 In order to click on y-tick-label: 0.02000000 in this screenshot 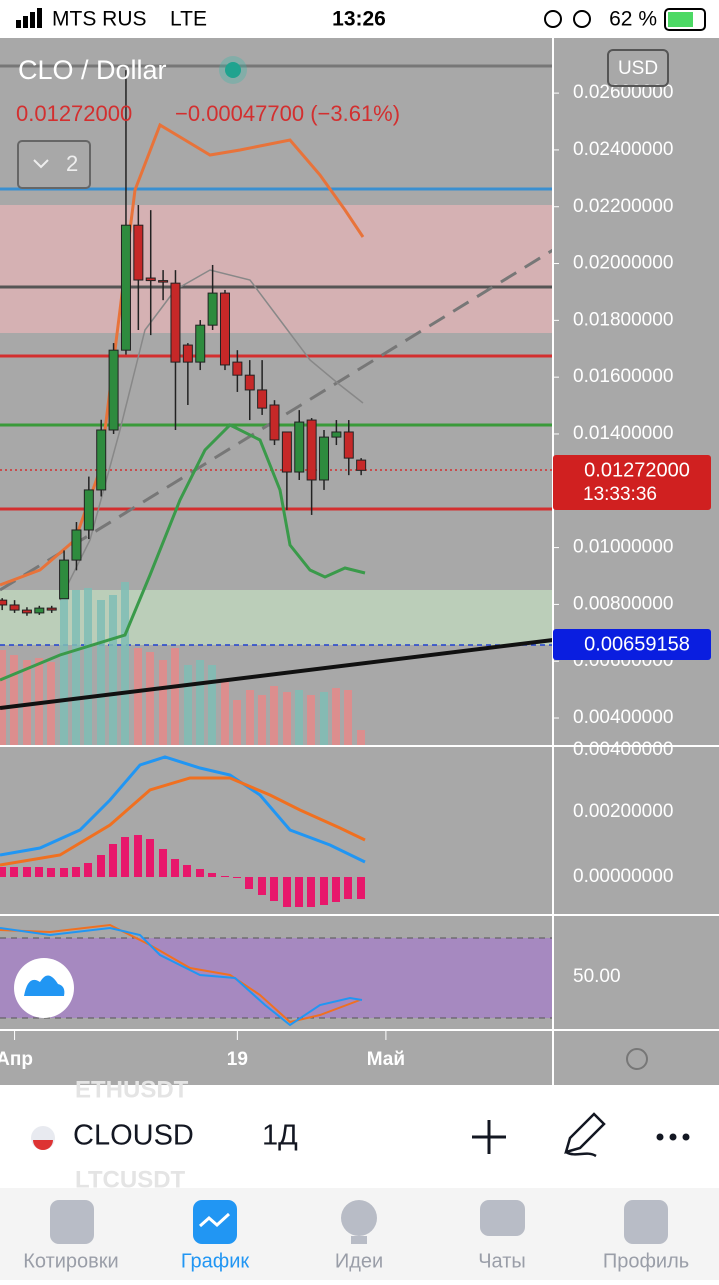, I will do `click(623, 263)`.